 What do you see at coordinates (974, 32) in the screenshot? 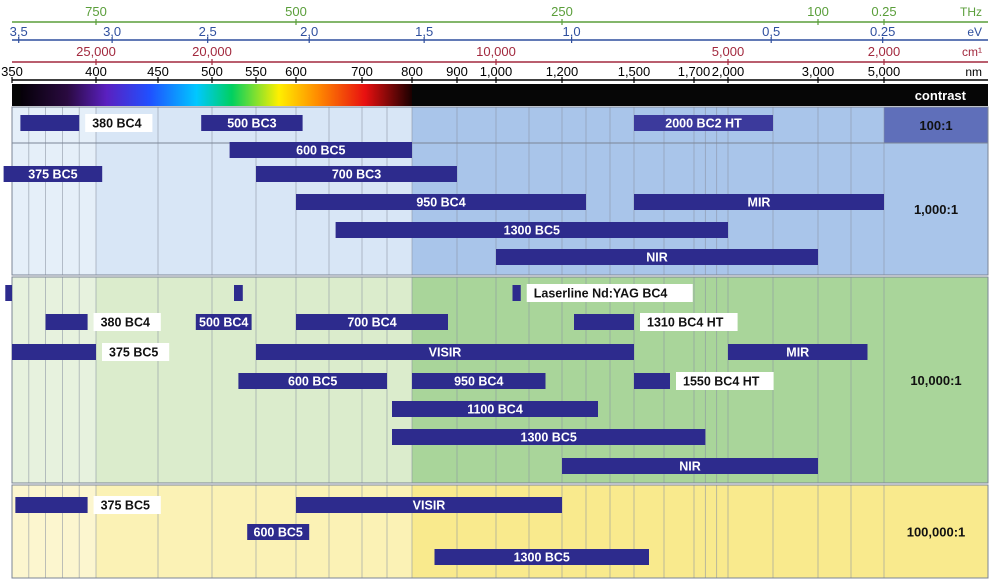
I see `scale-unit-ev: eV` at bounding box center [974, 32].